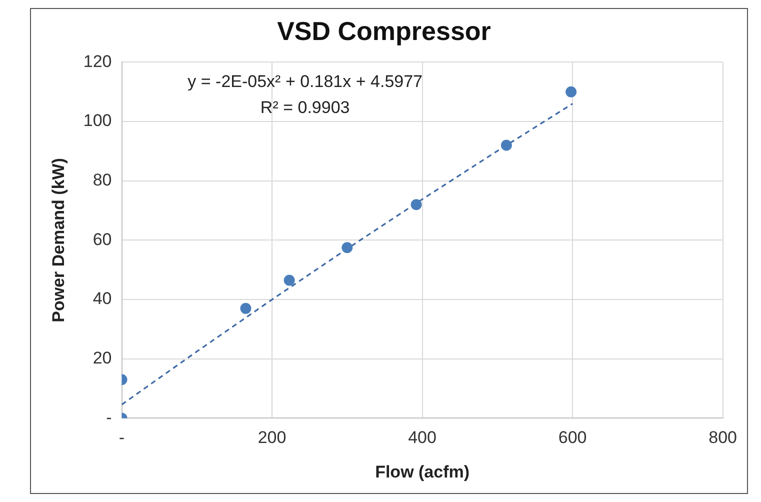  Describe the element at coordinates (102, 298) in the screenshot. I see `y-tick-label: 40` at that location.